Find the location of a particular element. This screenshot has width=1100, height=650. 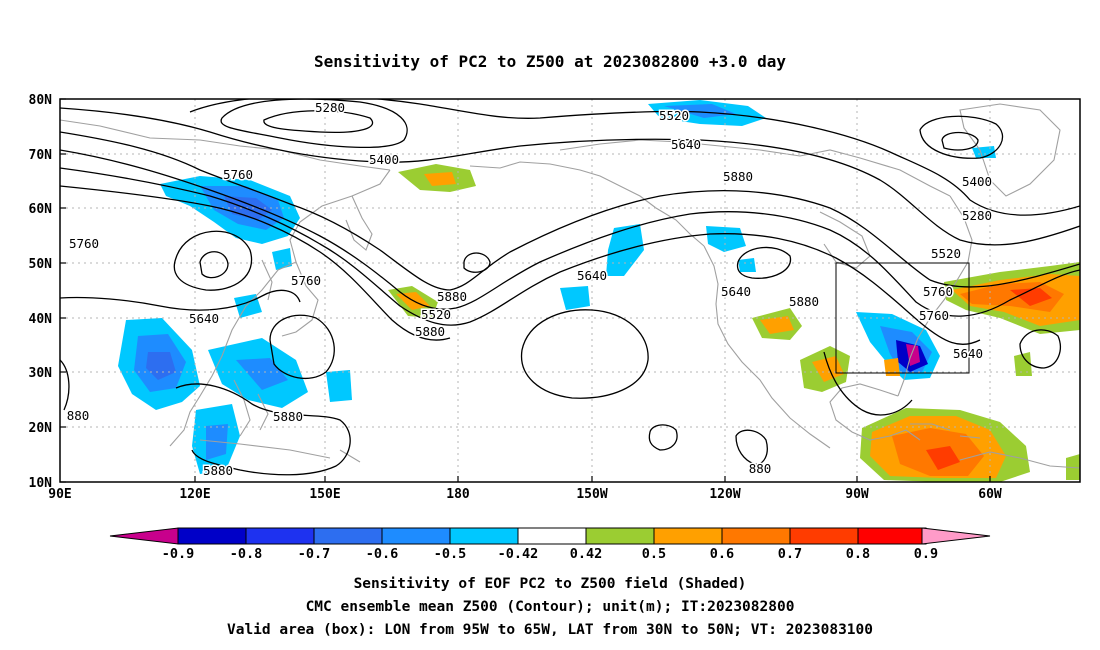

contour-5400-west is located at coordinates (634, 157).